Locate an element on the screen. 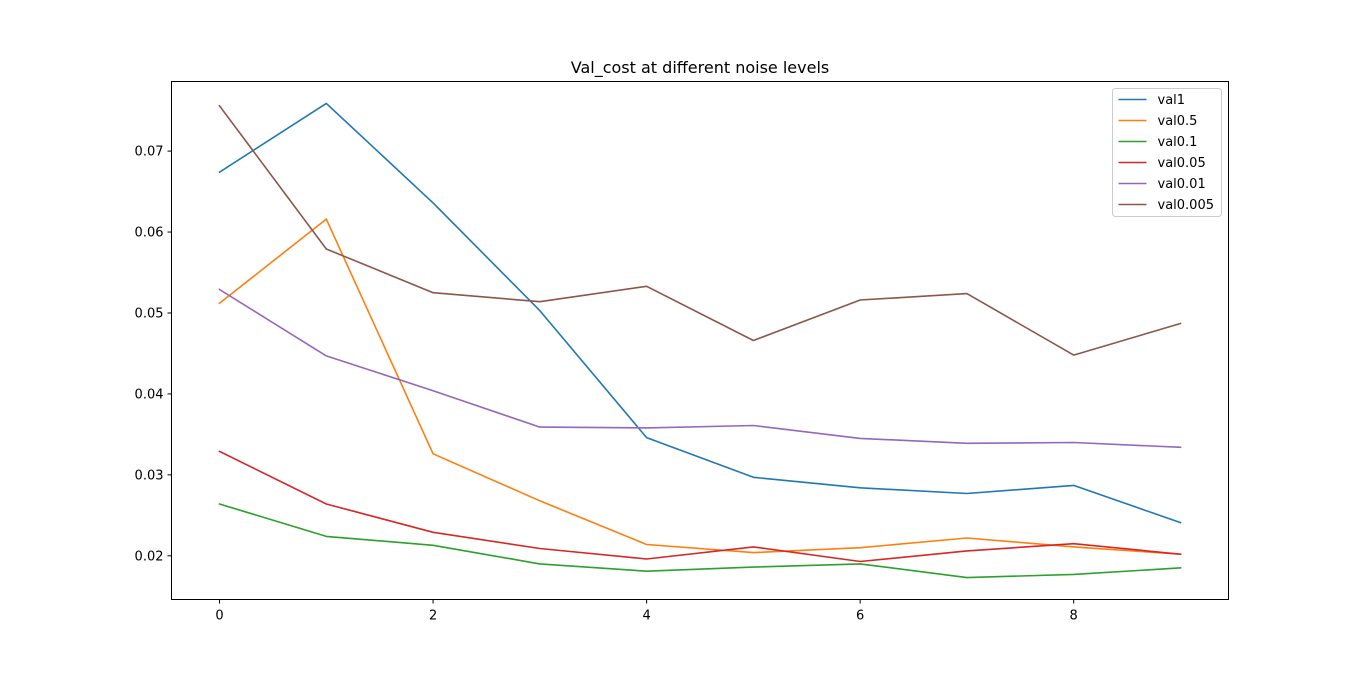 This screenshot has width=1366, height=674. legend: val1 val0.5 val0.1 val0.05 val0.01 val0.005 is located at coordinates (1167, 152).